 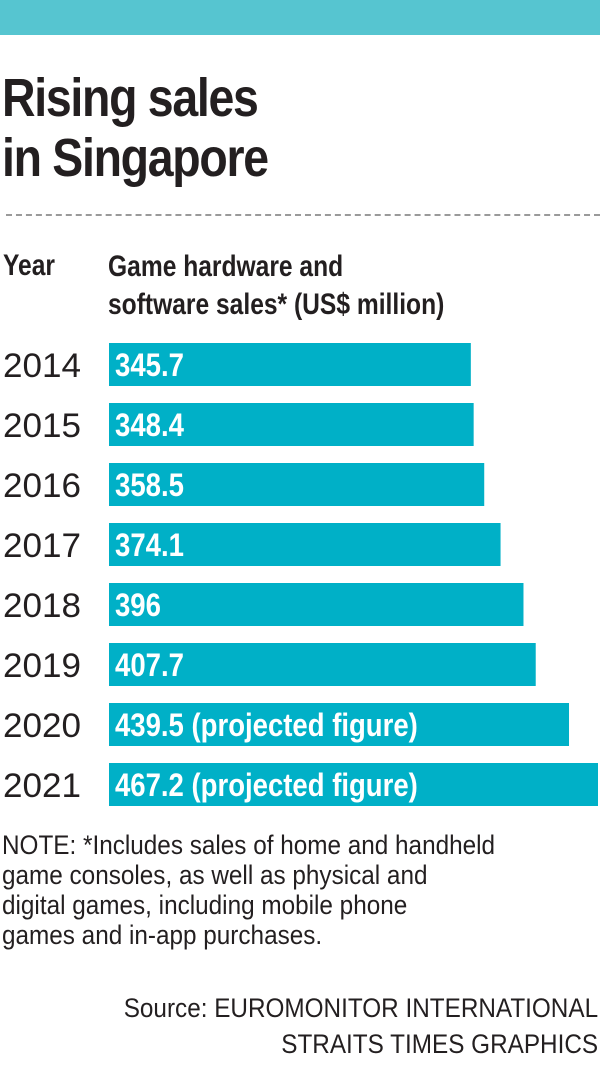 I want to click on bar-2015, so click(x=291, y=424).